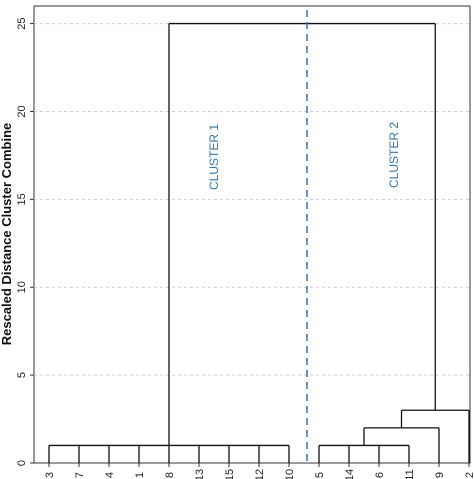 The image size is (474, 479). I want to click on y-tick-label: 25, so click(22, 23).